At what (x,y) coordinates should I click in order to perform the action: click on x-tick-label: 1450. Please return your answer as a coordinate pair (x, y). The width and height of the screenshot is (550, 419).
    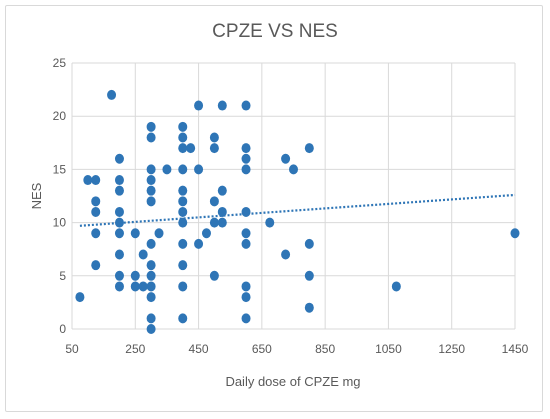
    Looking at the image, I should click on (515, 349).